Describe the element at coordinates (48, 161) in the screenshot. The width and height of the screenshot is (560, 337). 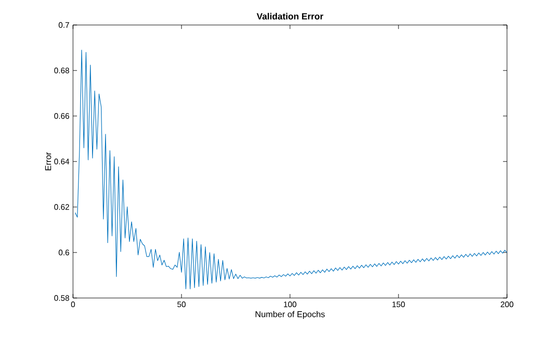
I see `y-axis-title: Error` at that location.